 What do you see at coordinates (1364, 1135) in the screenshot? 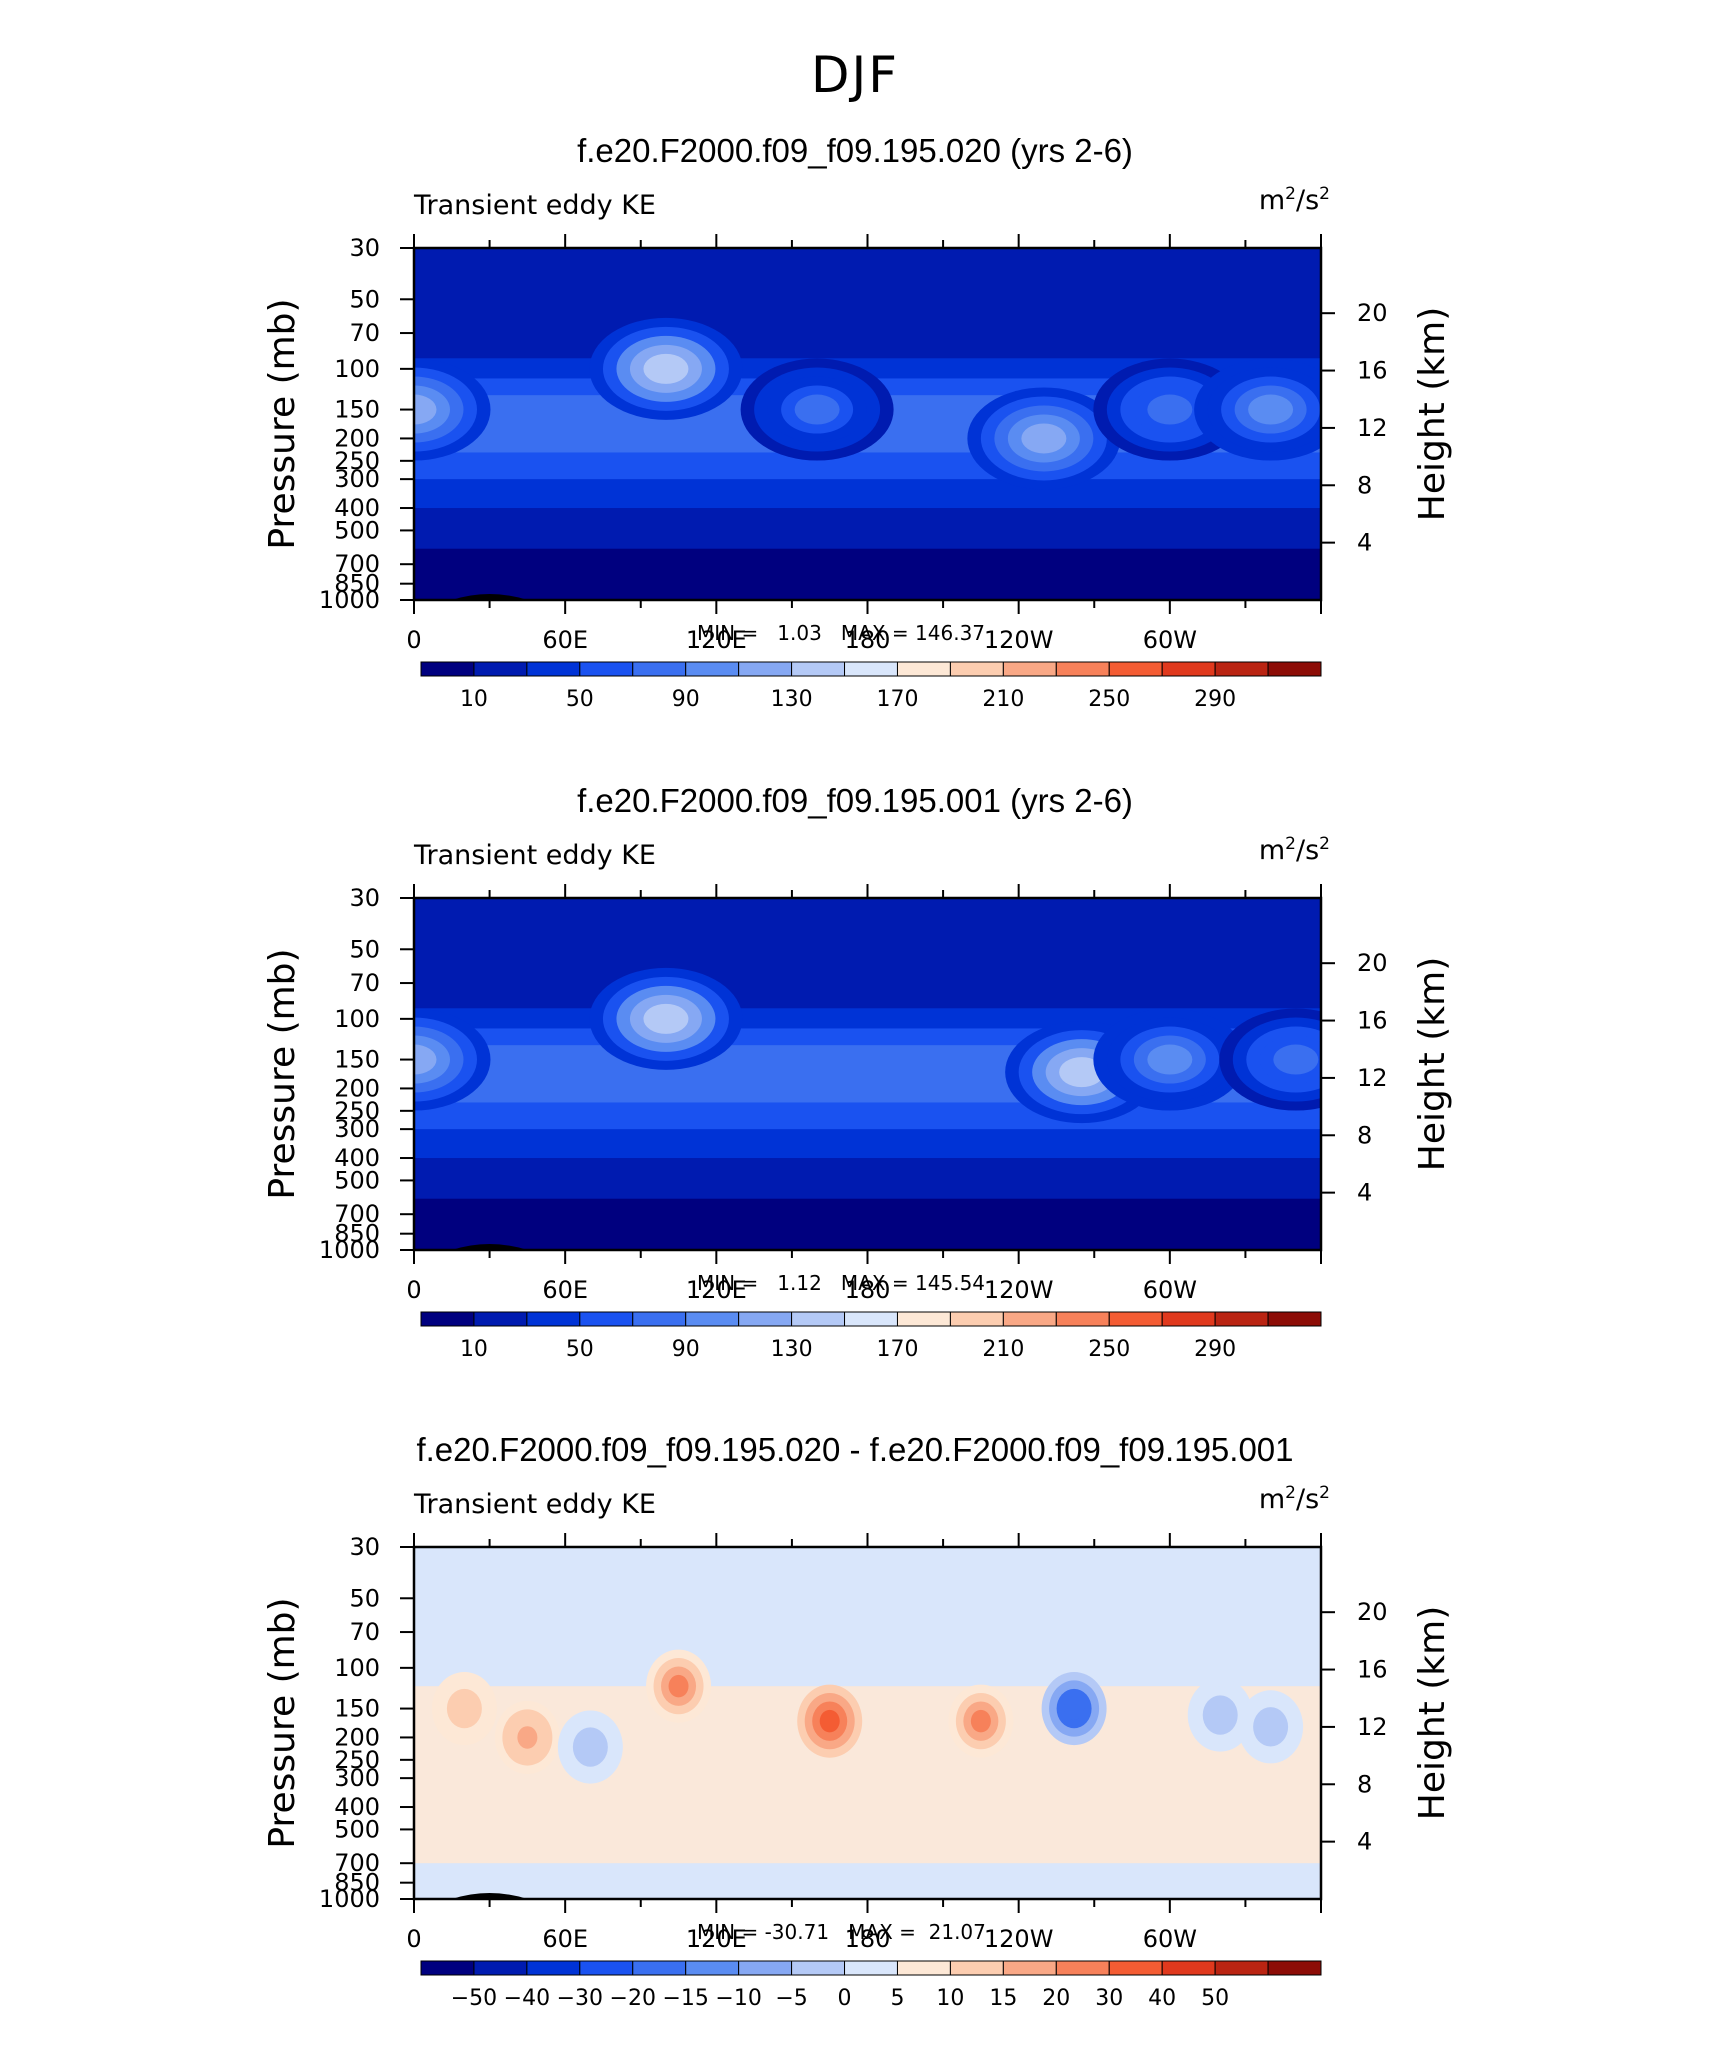
I see `y2-tick-label: 8` at bounding box center [1364, 1135].